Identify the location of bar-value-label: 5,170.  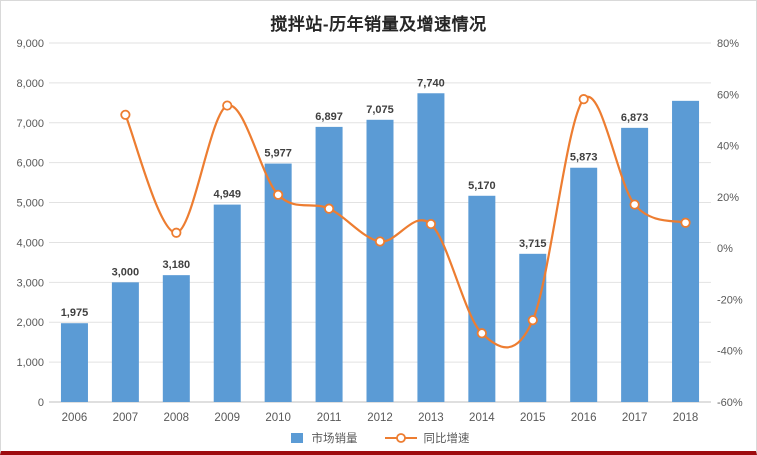
(482, 186).